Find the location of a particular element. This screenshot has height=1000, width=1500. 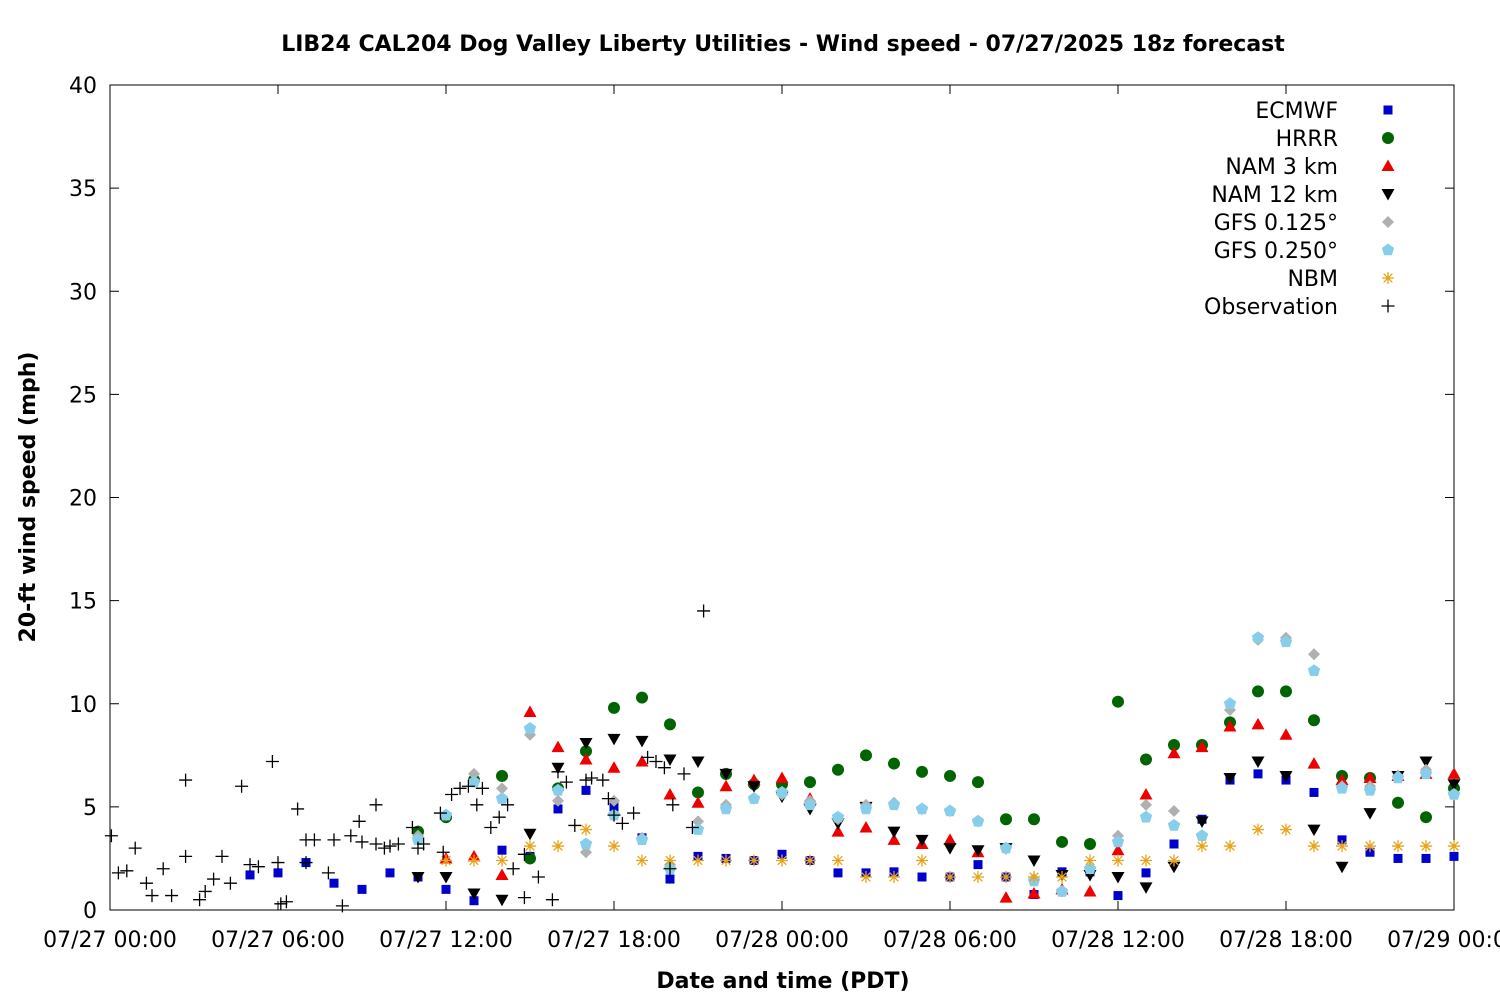

legend-item: ECMWF is located at coordinates (1324, 111).